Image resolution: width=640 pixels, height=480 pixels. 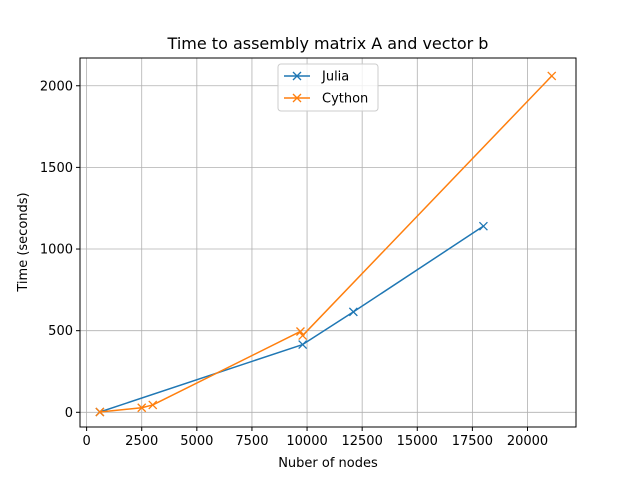 I want to click on x-tick-label: 15000, so click(x=417, y=441).